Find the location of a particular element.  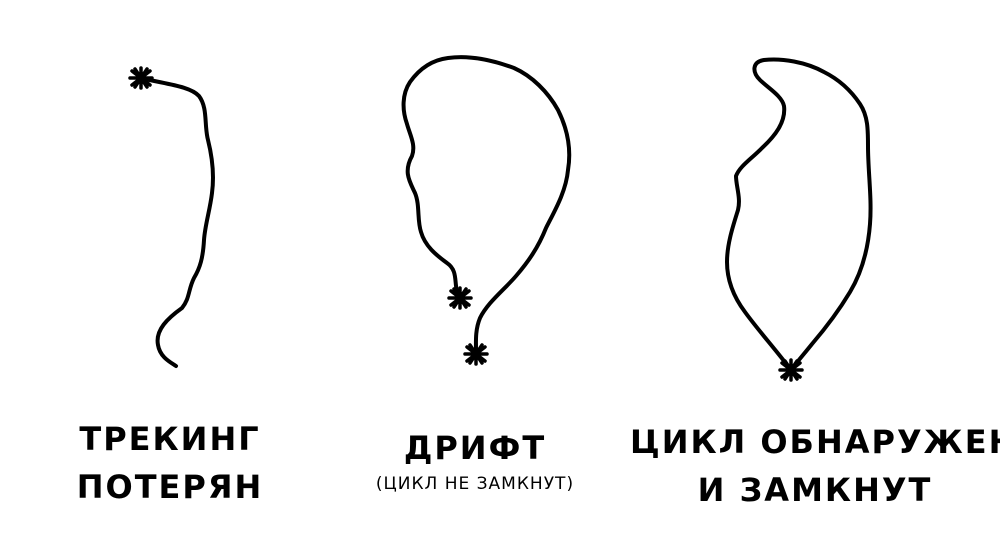

caption-drift: ДРИФТ (ЦИКЛ НЕ ЗАМКНУТ) is located at coordinates (475, 462).